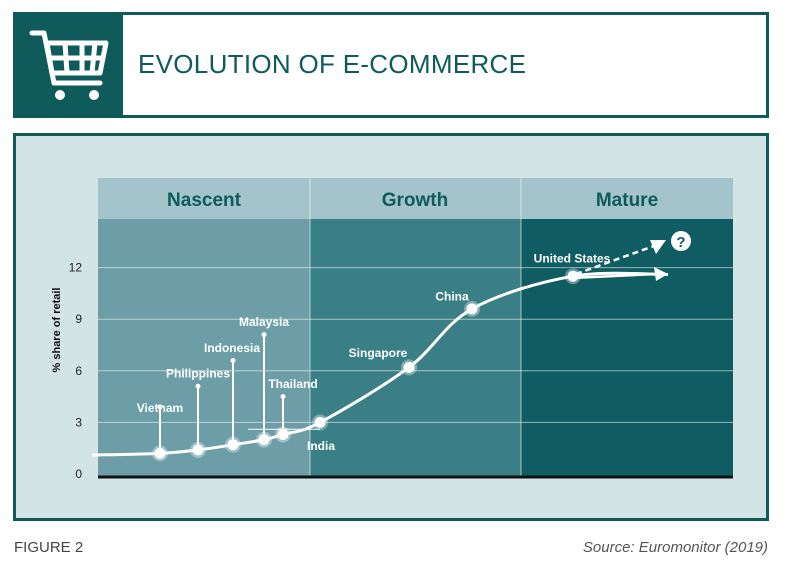  What do you see at coordinates (233, 445) in the screenshot?
I see `data-point-indonesia` at bounding box center [233, 445].